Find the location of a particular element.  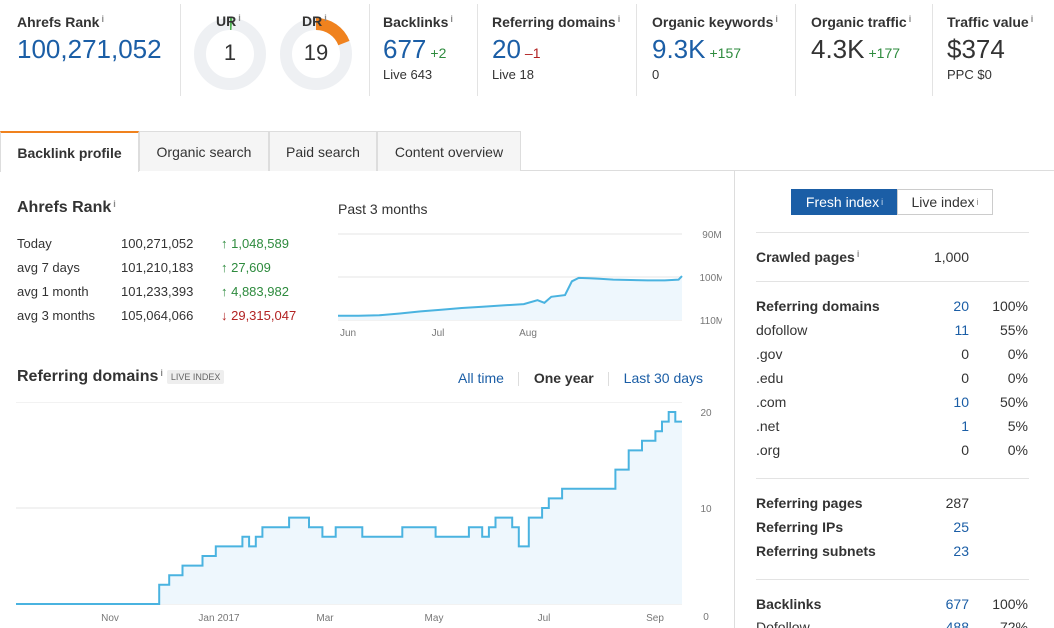

fresh-index-toggle: Fresh index i is located at coordinates (844, 202).